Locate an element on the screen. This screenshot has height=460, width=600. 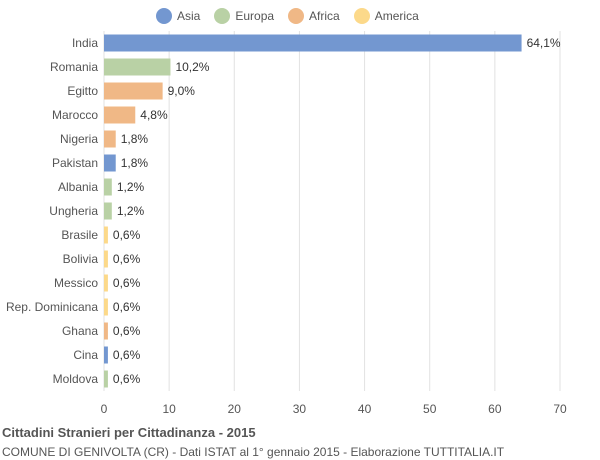
legend-item-europa: Europa is located at coordinates (244, 16).